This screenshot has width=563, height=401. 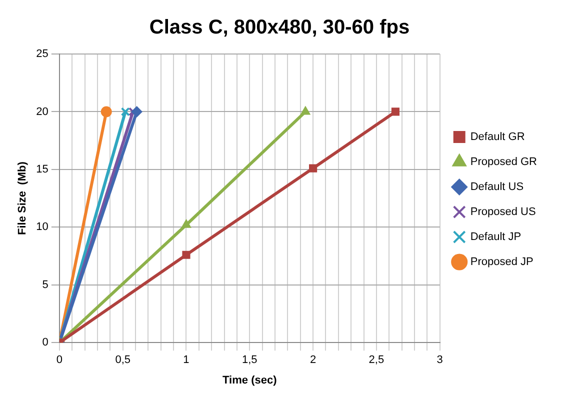 What do you see at coordinates (496, 237) in the screenshot?
I see `legend-label: Default JP` at bounding box center [496, 237].